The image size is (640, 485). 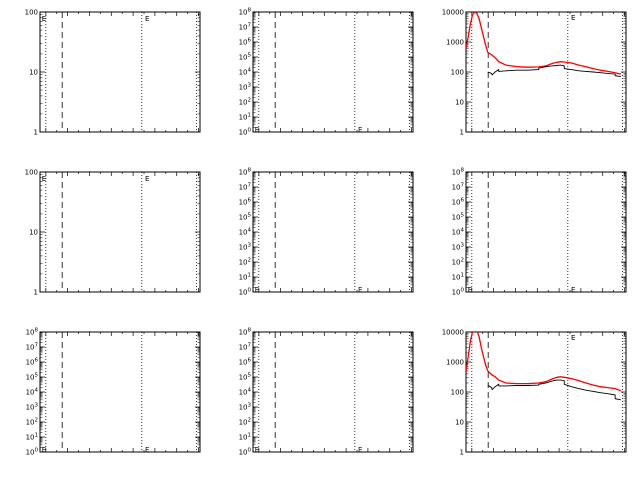 I want to click on panel-det-1: 1 10 100 E E, so click(x=113, y=73).